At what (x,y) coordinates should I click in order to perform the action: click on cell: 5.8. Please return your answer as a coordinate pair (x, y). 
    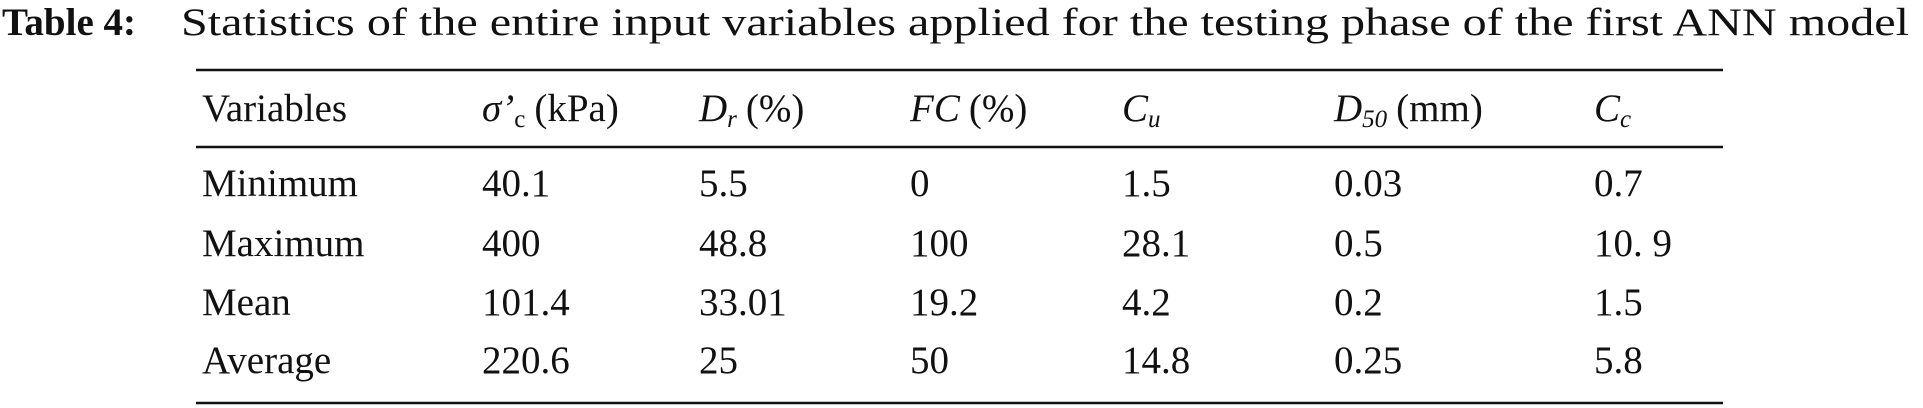
    Looking at the image, I should click on (1618, 360).